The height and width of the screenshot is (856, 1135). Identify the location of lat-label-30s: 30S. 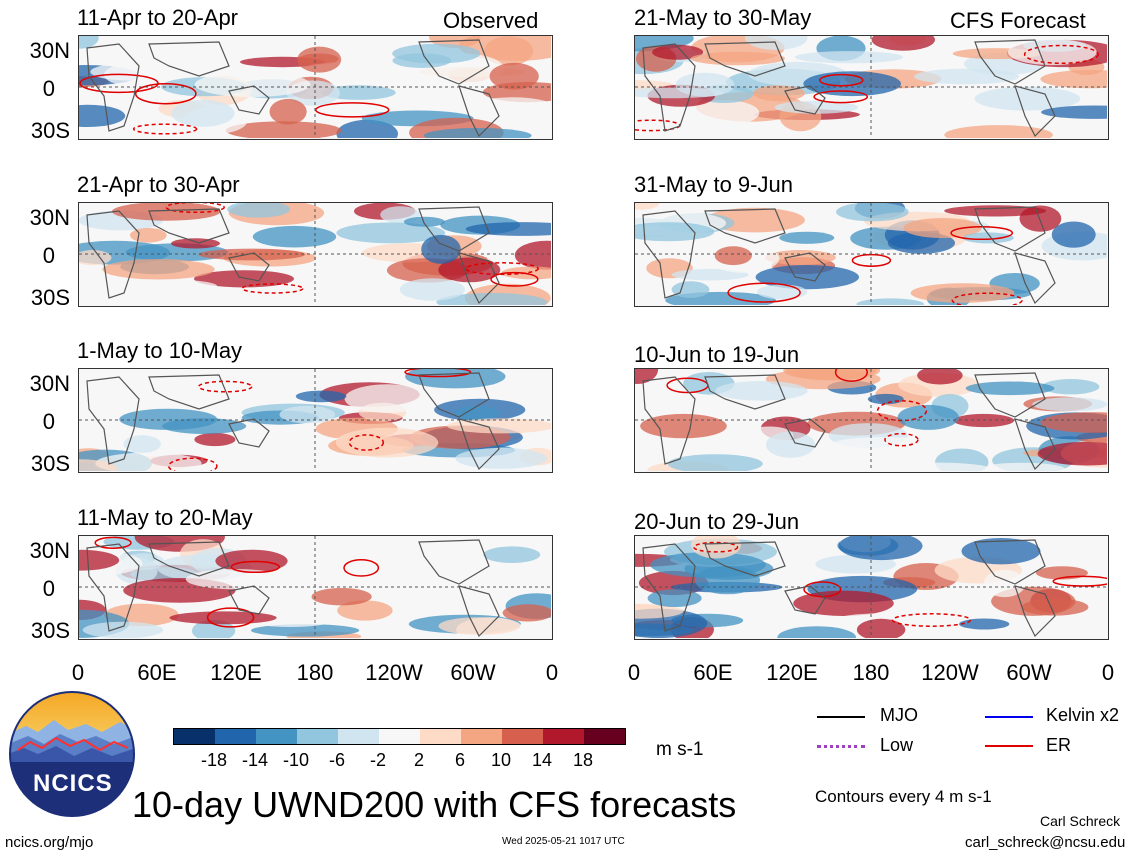
(50, 130).